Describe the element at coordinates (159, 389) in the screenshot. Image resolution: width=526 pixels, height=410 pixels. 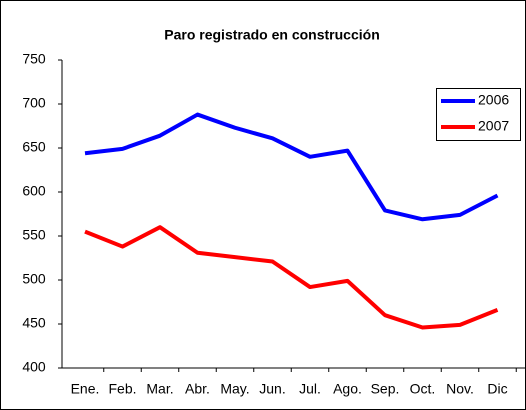
I see `x-tick-label: Mar.` at that location.